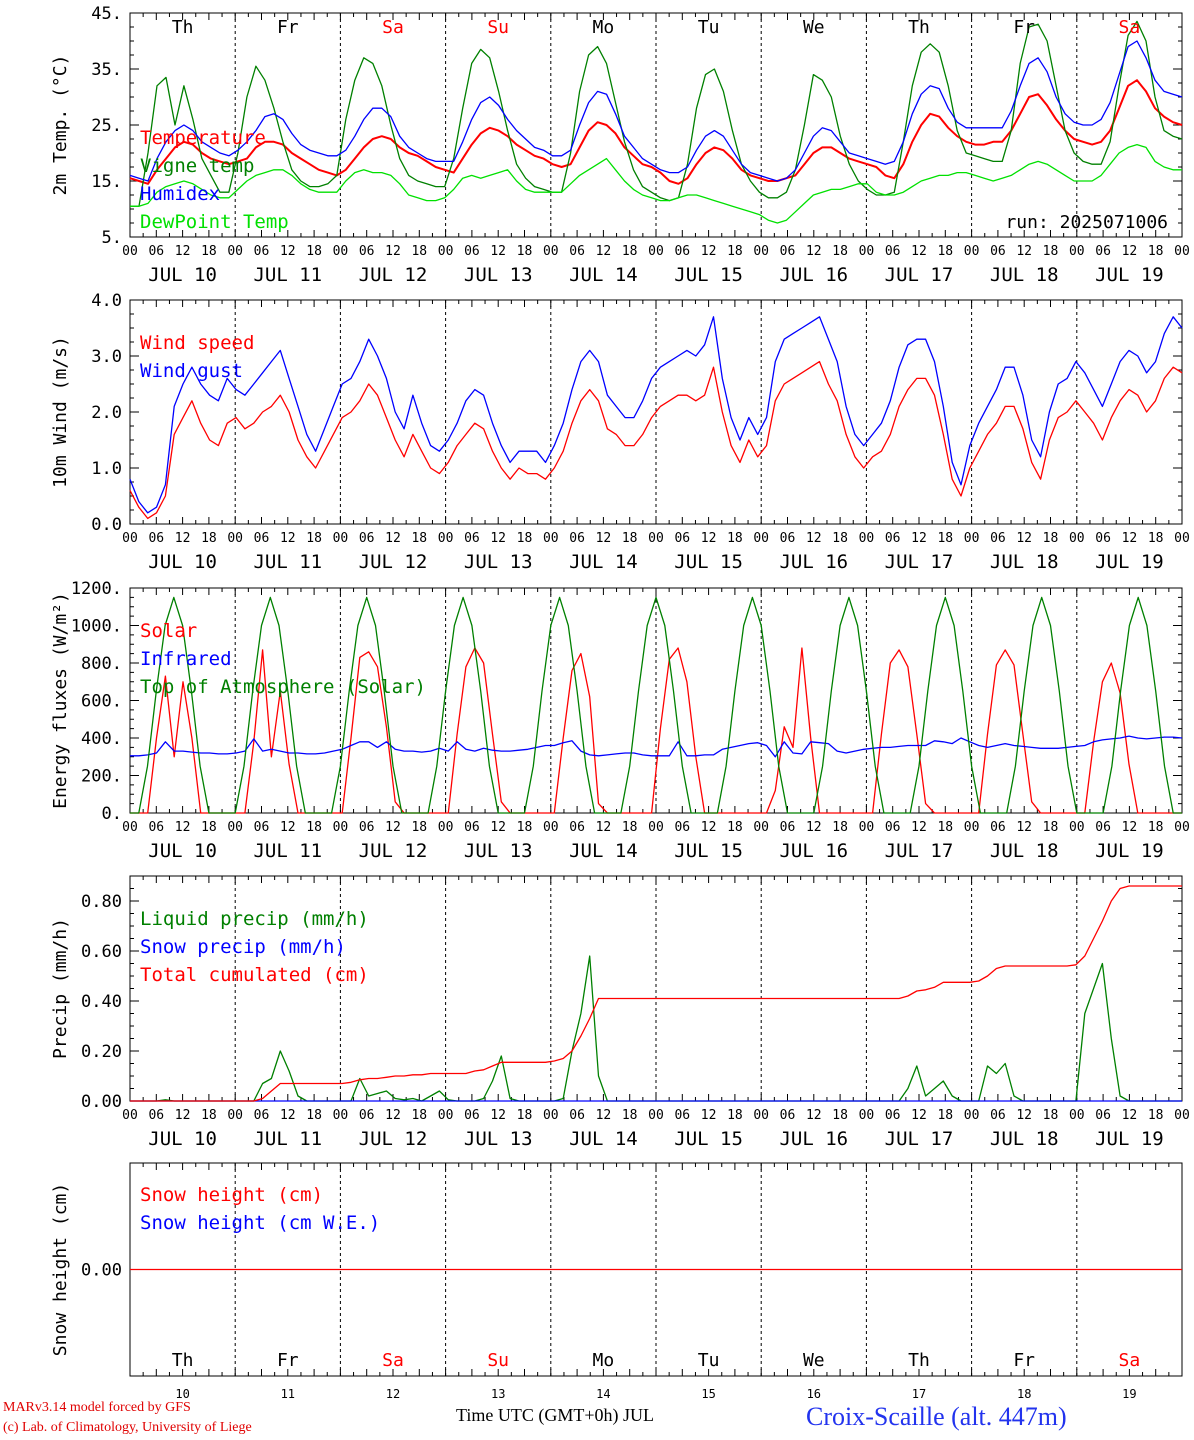 This screenshot has height=1440, width=1194. What do you see at coordinates (106, 126) in the screenshot?
I see `y-tick-label: 25.` at bounding box center [106, 126].